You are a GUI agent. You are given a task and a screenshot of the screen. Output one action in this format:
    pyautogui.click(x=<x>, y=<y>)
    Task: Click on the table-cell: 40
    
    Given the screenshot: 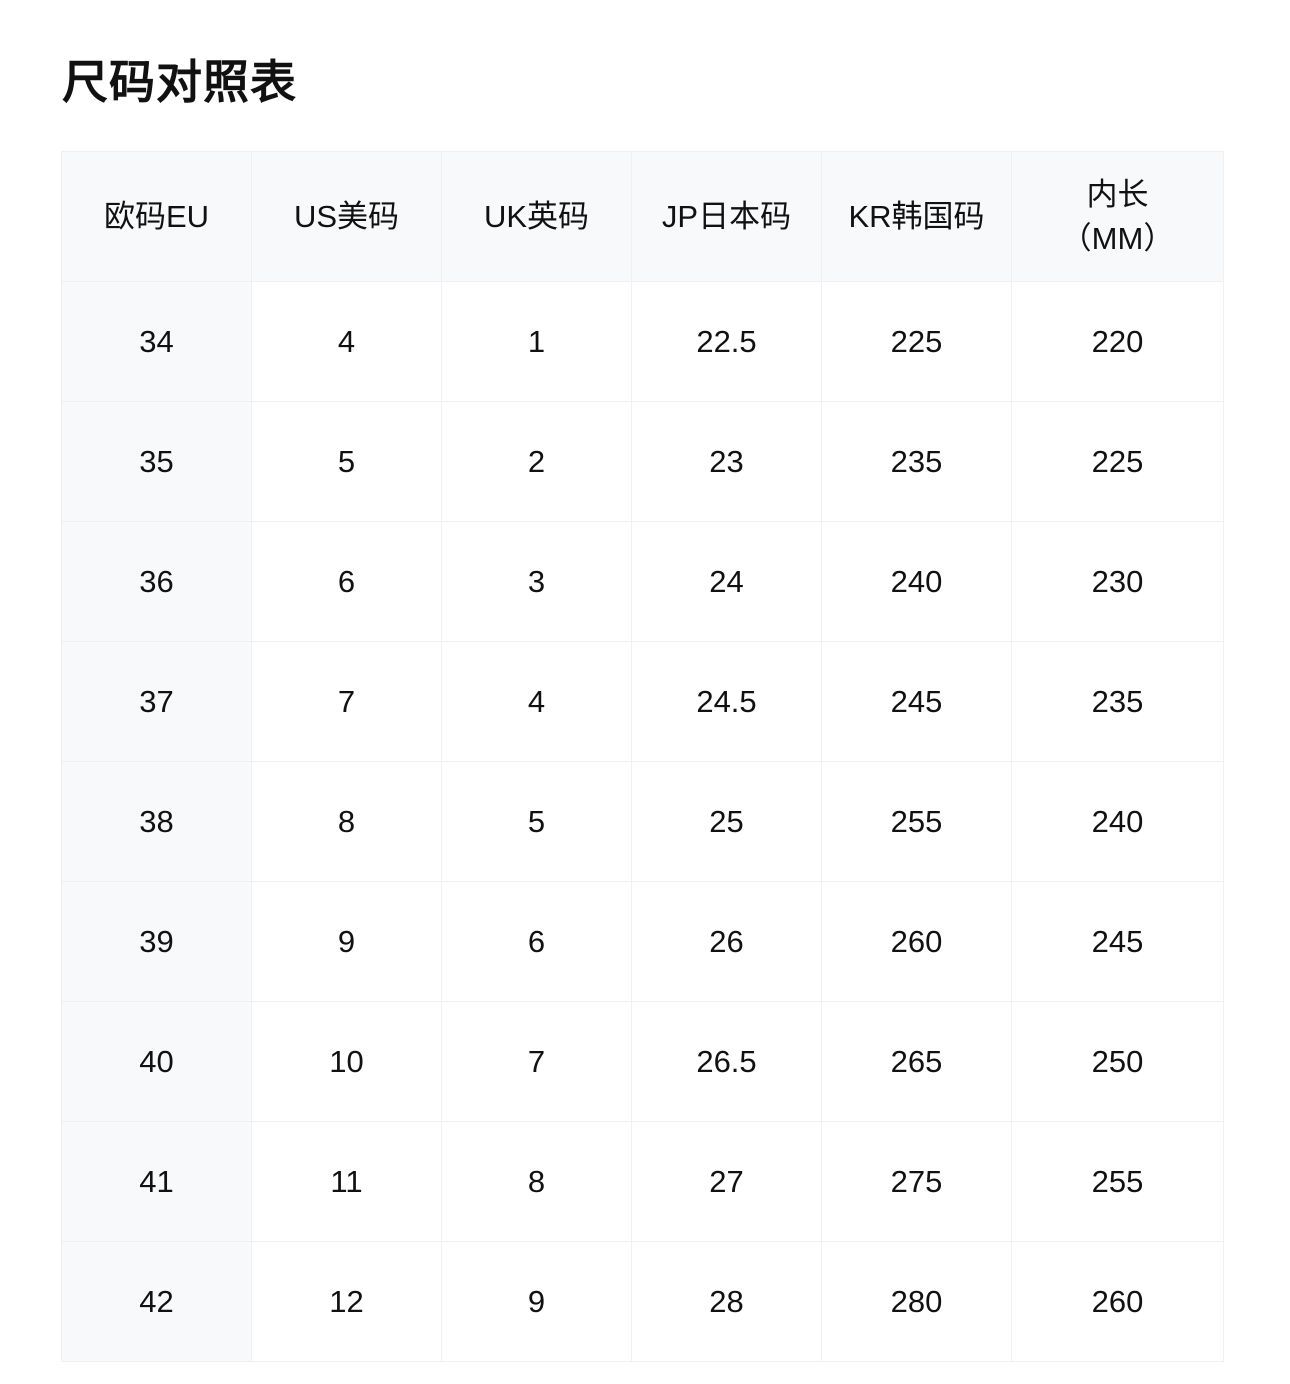 What is the action you would take?
    pyautogui.click(x=156, y=1061)
    